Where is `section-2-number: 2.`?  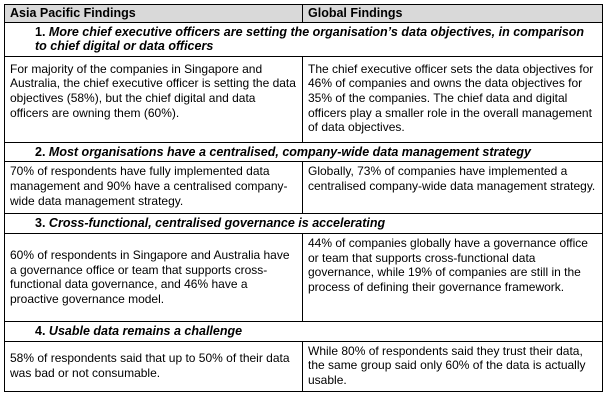
section-2-number: 2. is located at coordinates (40, 151).